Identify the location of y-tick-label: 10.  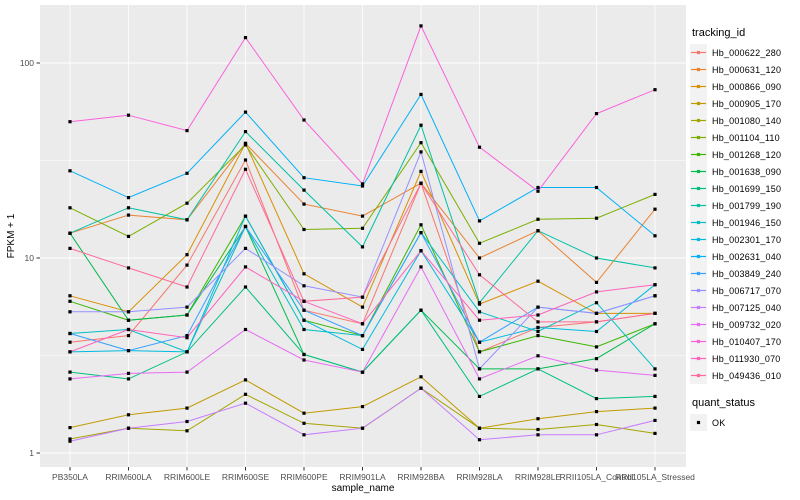
(30, 258).